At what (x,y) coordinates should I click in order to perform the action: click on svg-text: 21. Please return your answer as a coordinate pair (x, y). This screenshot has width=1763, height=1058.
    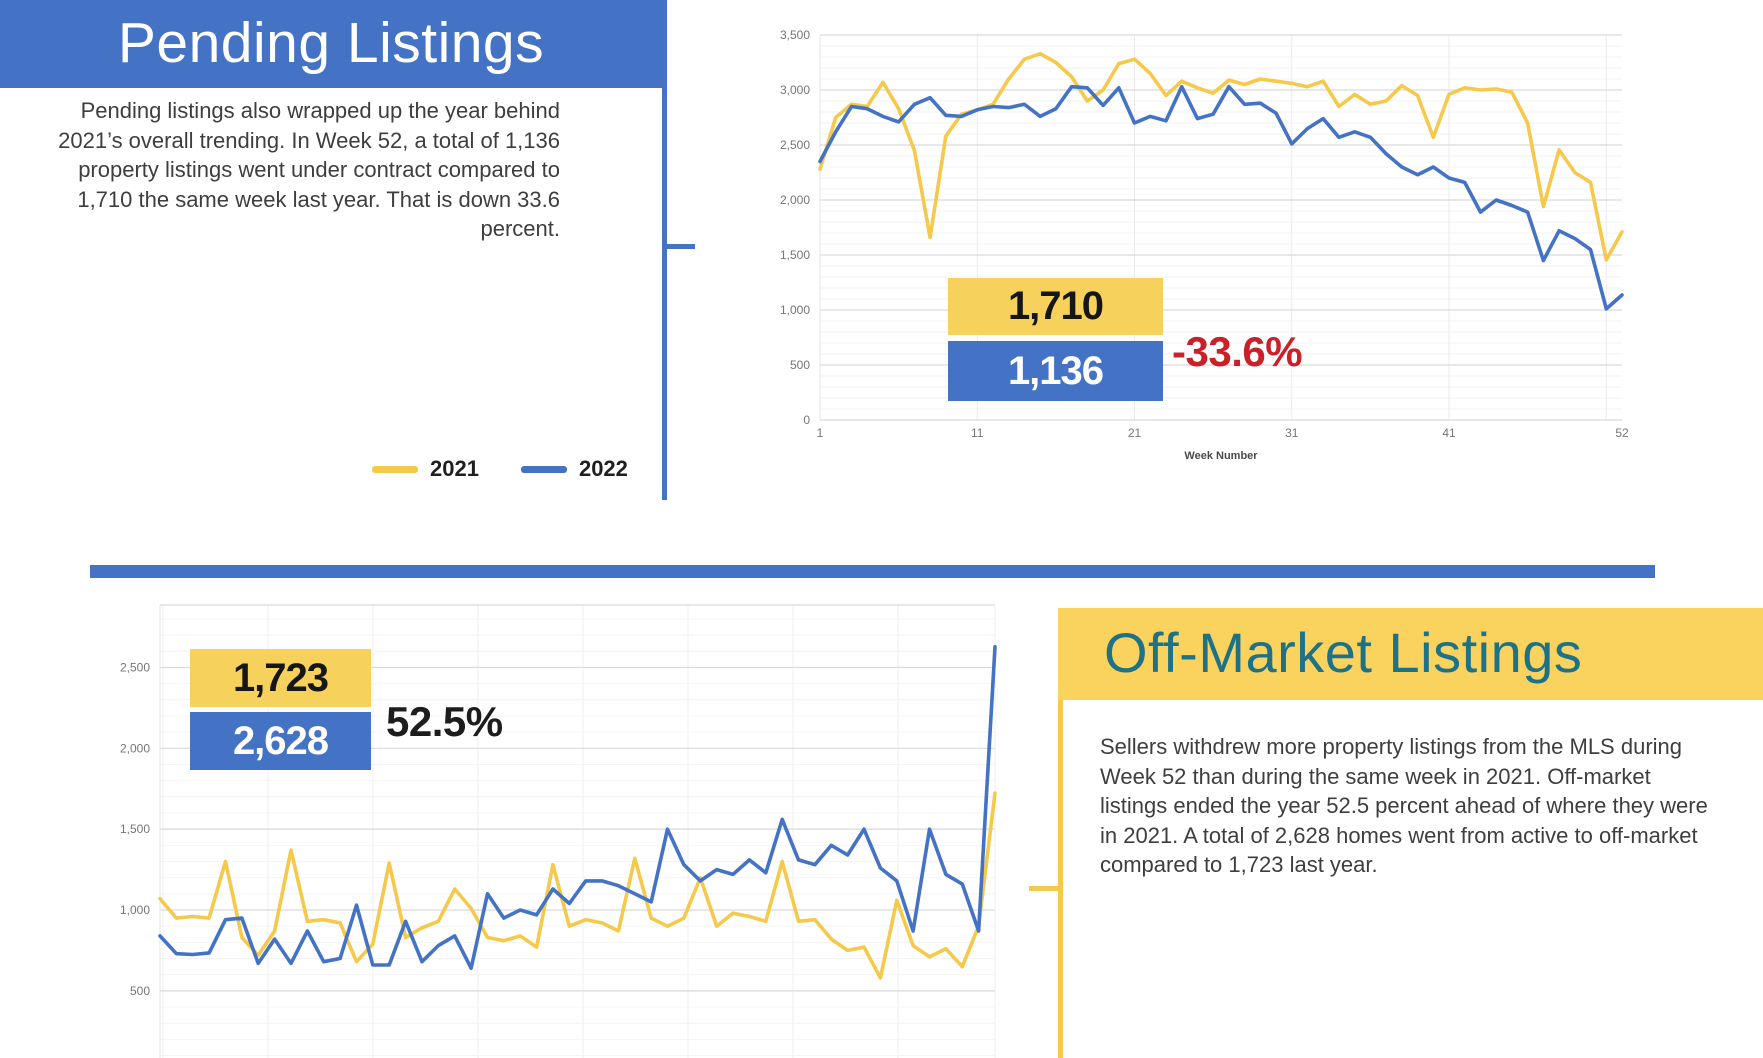
    Looking at the image, I should click on (1135, 433).